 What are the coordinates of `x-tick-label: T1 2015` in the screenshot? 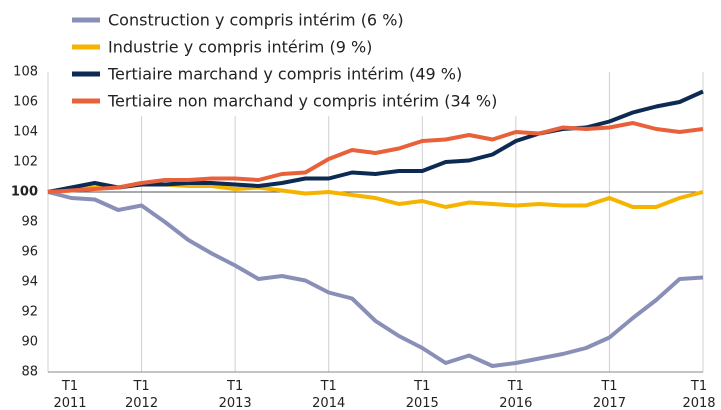 It's located at (422, 394).